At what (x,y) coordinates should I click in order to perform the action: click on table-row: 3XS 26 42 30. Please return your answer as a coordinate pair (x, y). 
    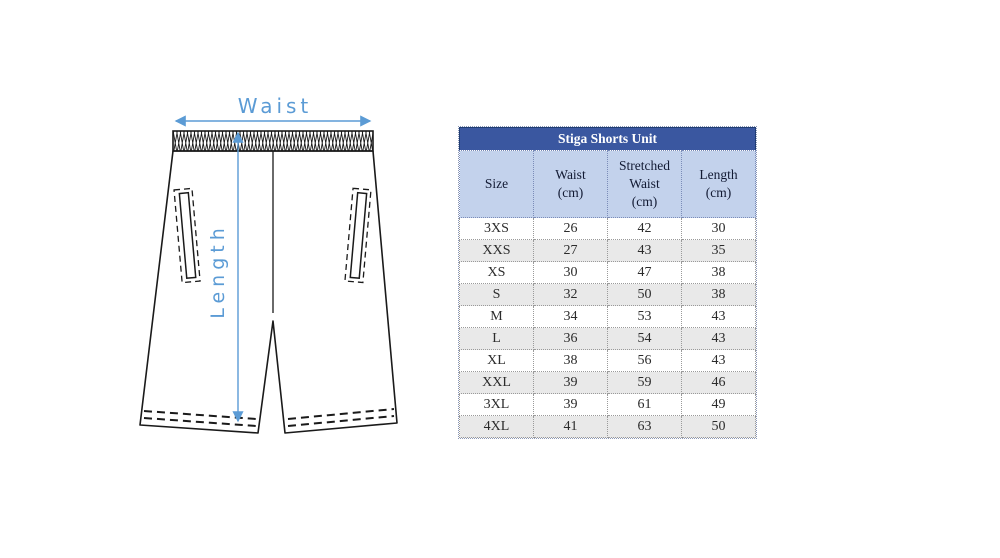
    Looking at the image, I should click on (607, 228).